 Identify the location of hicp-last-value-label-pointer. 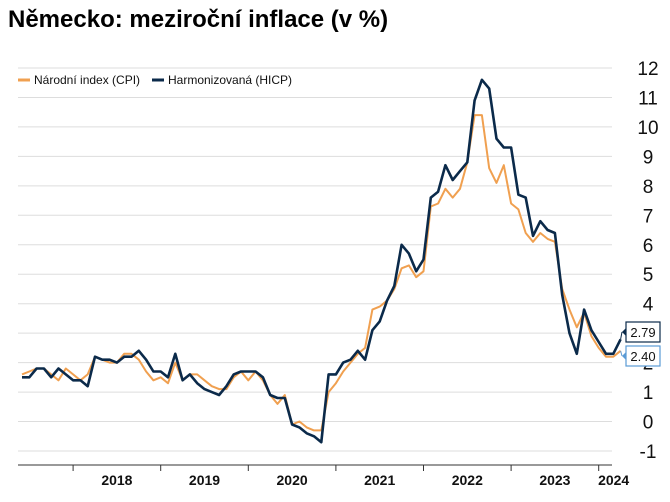
(624, 332).